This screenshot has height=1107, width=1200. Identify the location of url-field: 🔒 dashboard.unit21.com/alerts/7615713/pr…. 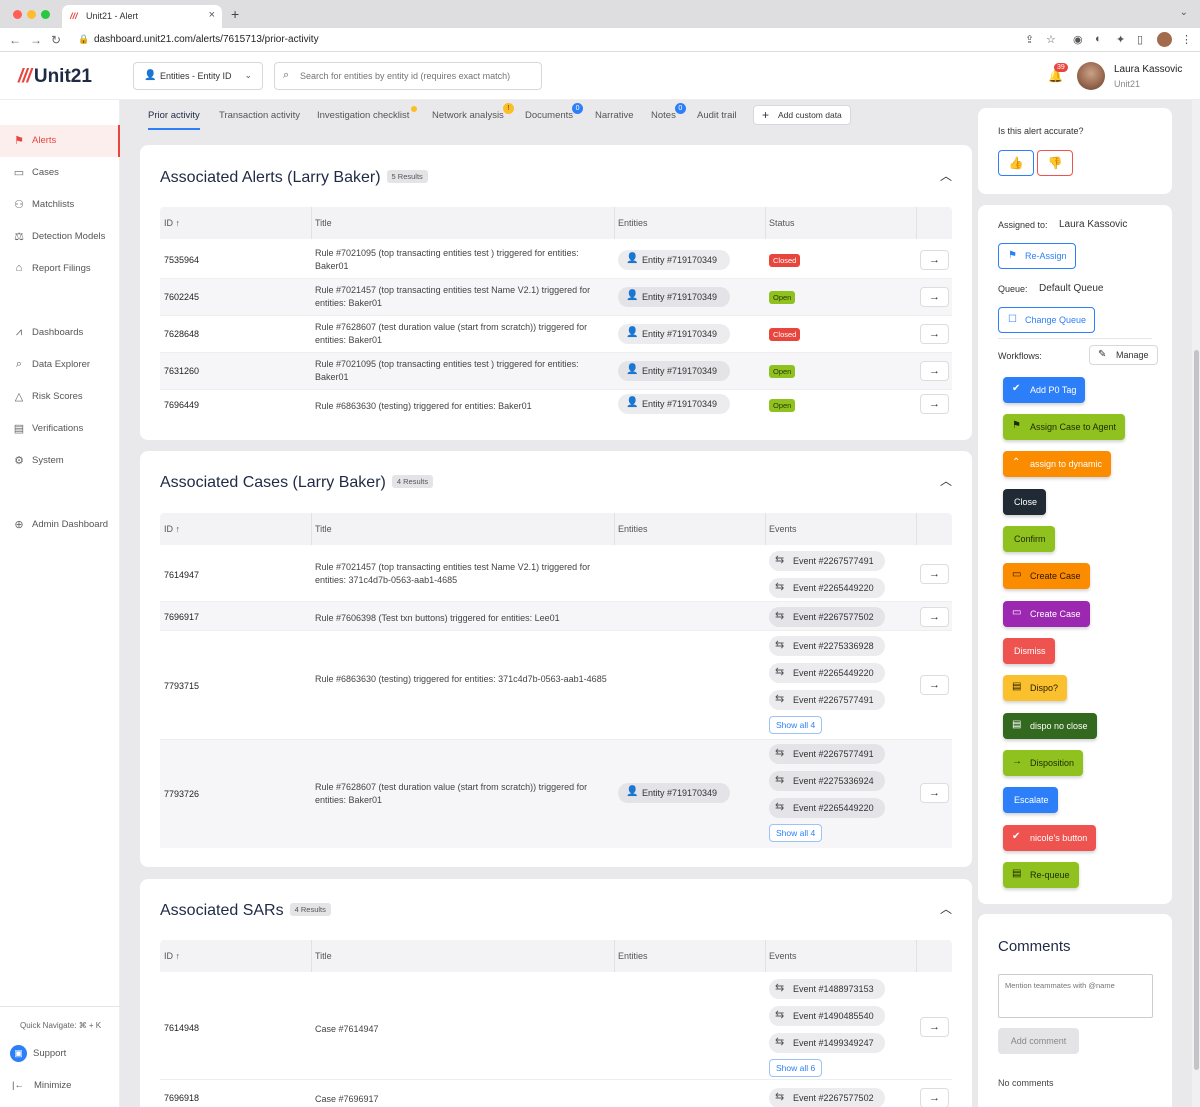
(580, 40).